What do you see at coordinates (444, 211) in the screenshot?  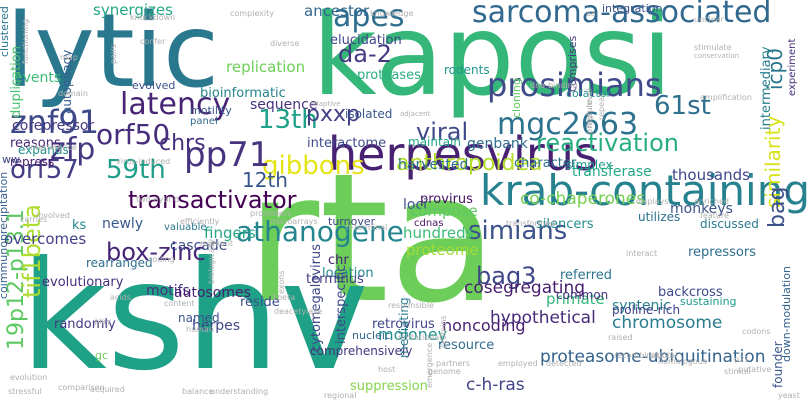 I see `word-compose: compose` at bounding box center [444, 211].